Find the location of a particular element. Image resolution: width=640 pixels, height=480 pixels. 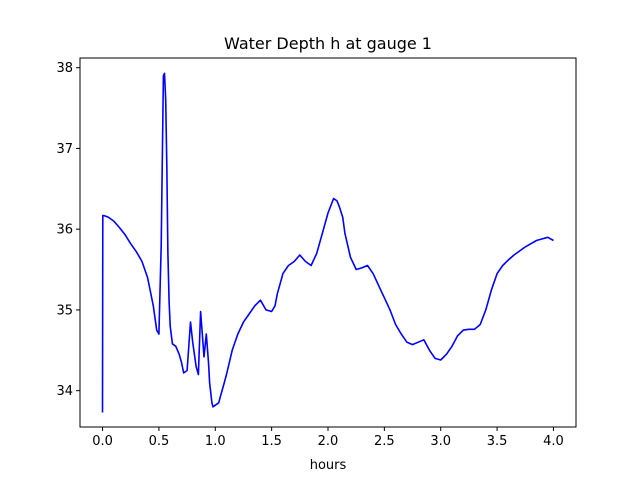

y-axis-ticks: 34 35 36 37 38 is located at coordinates (68, 230).